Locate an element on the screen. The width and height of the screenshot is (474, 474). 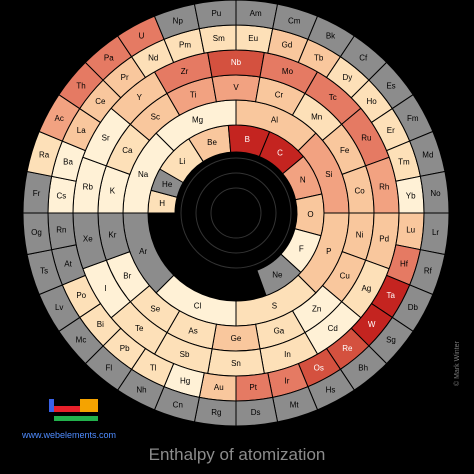
element-symbol: Th is located at coordinates (80, 85).